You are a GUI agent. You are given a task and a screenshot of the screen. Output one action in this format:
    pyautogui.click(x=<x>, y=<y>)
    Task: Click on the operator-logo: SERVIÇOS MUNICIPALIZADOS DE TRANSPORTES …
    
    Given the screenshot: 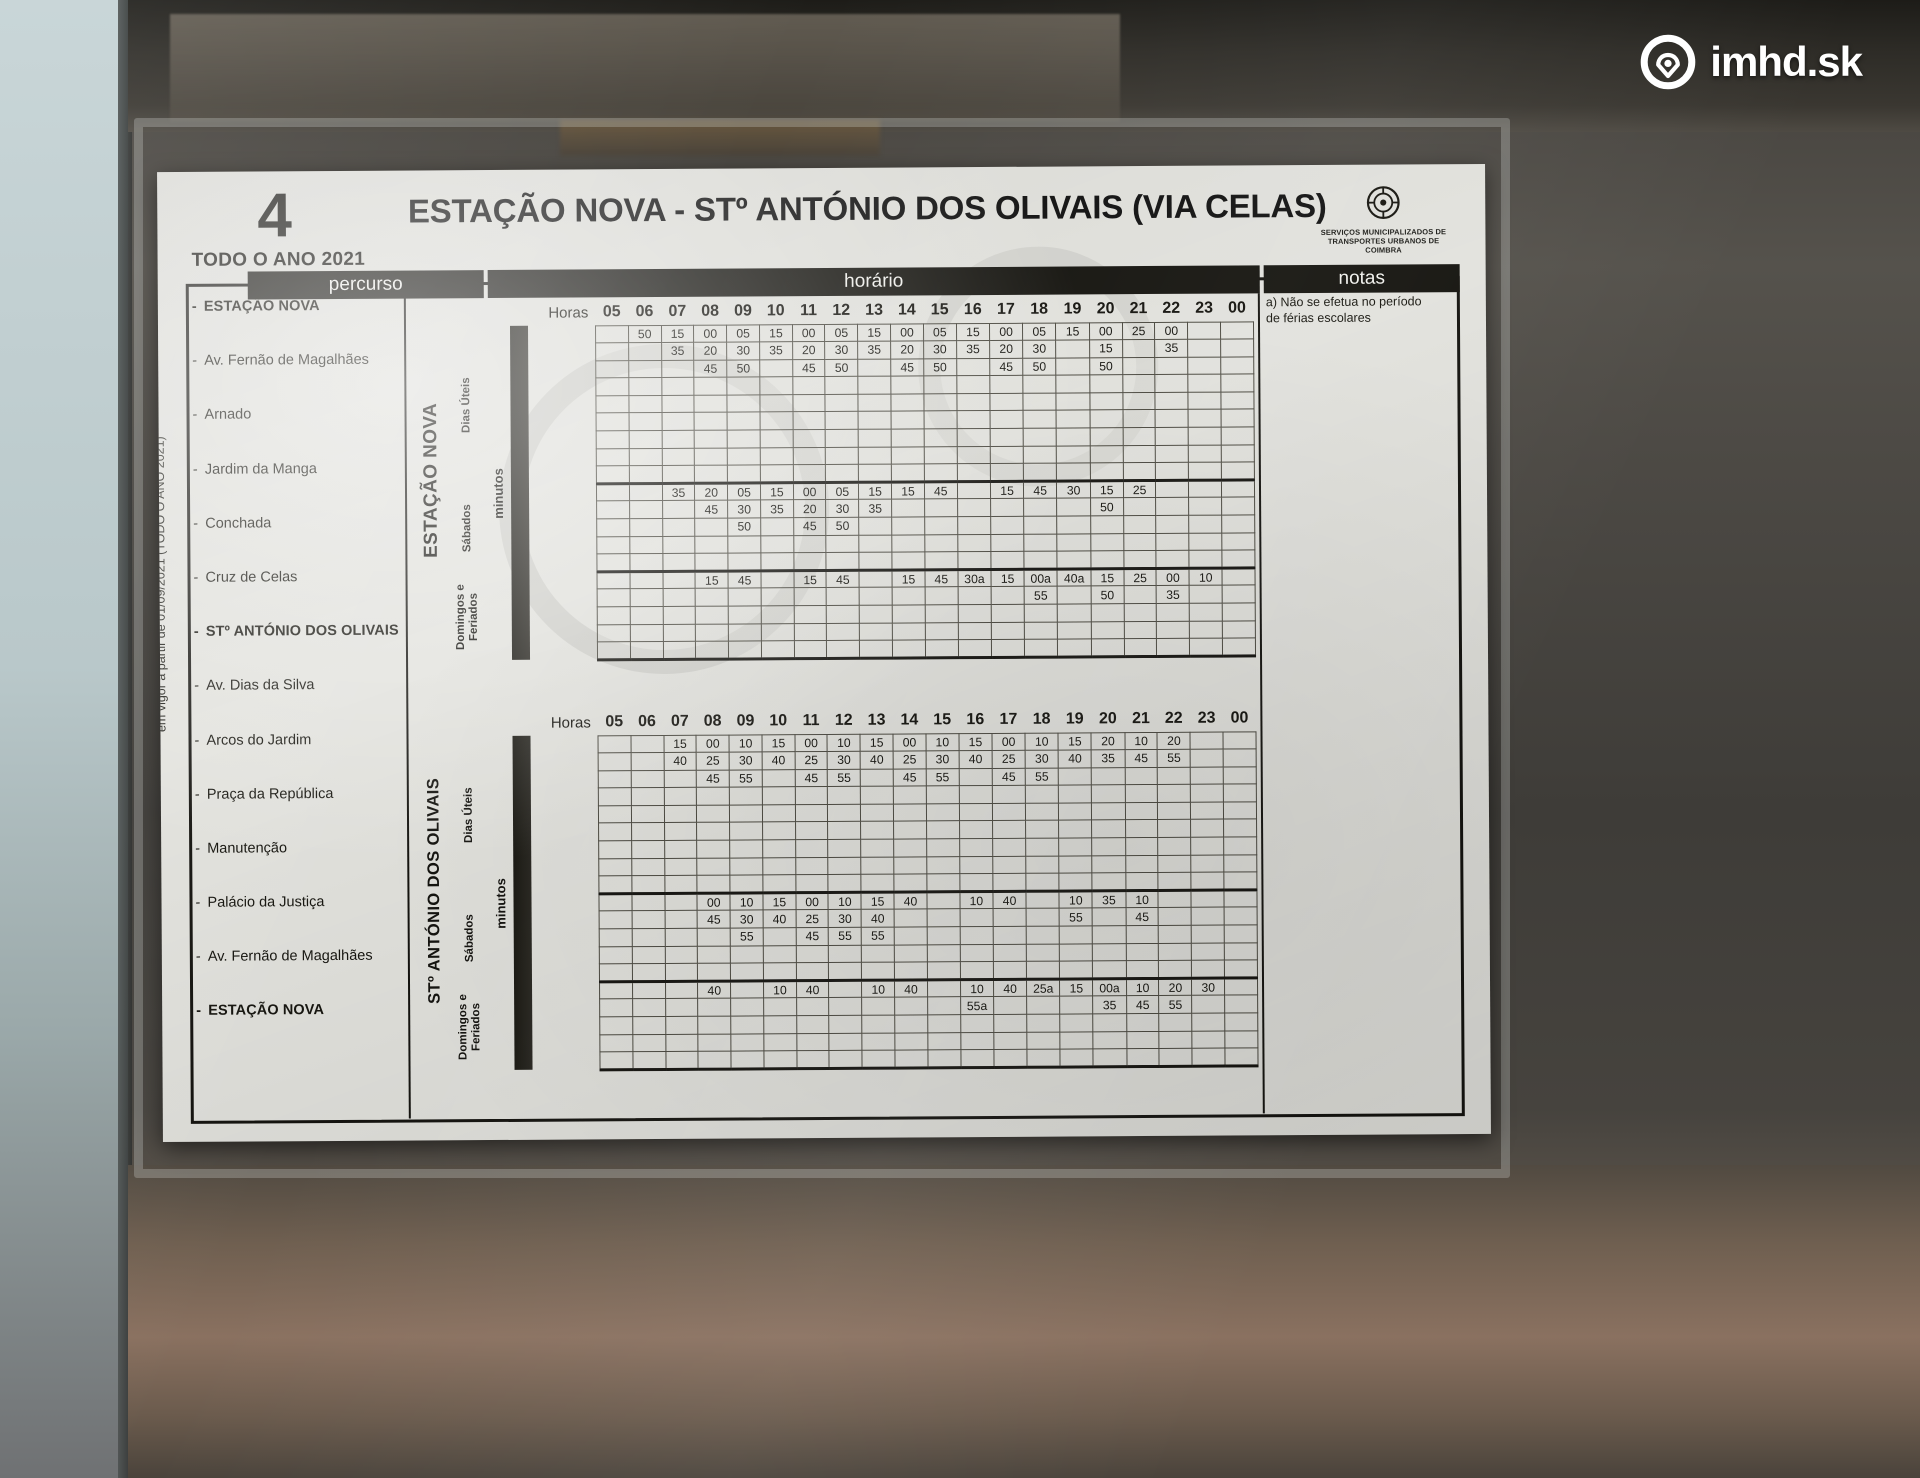 What is the action you would take?
    pyautogui.click(x=1383, y=219)
    